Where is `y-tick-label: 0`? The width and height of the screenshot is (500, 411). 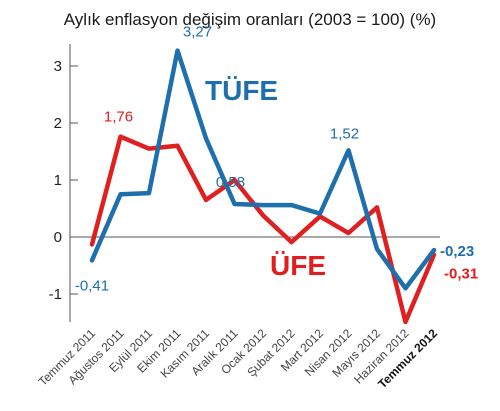
y-tick-label: 0 is located at coordinates (58, 237).